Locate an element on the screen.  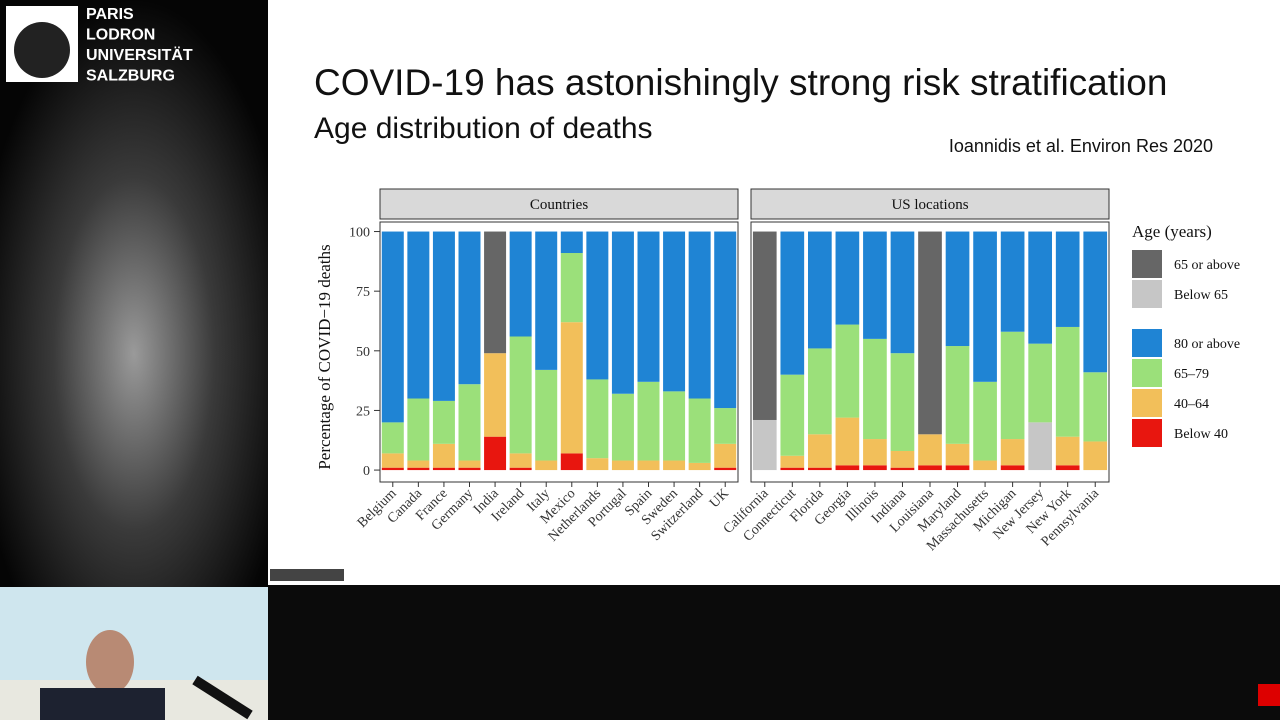
speaker-body is located at coordinates (102, 704).